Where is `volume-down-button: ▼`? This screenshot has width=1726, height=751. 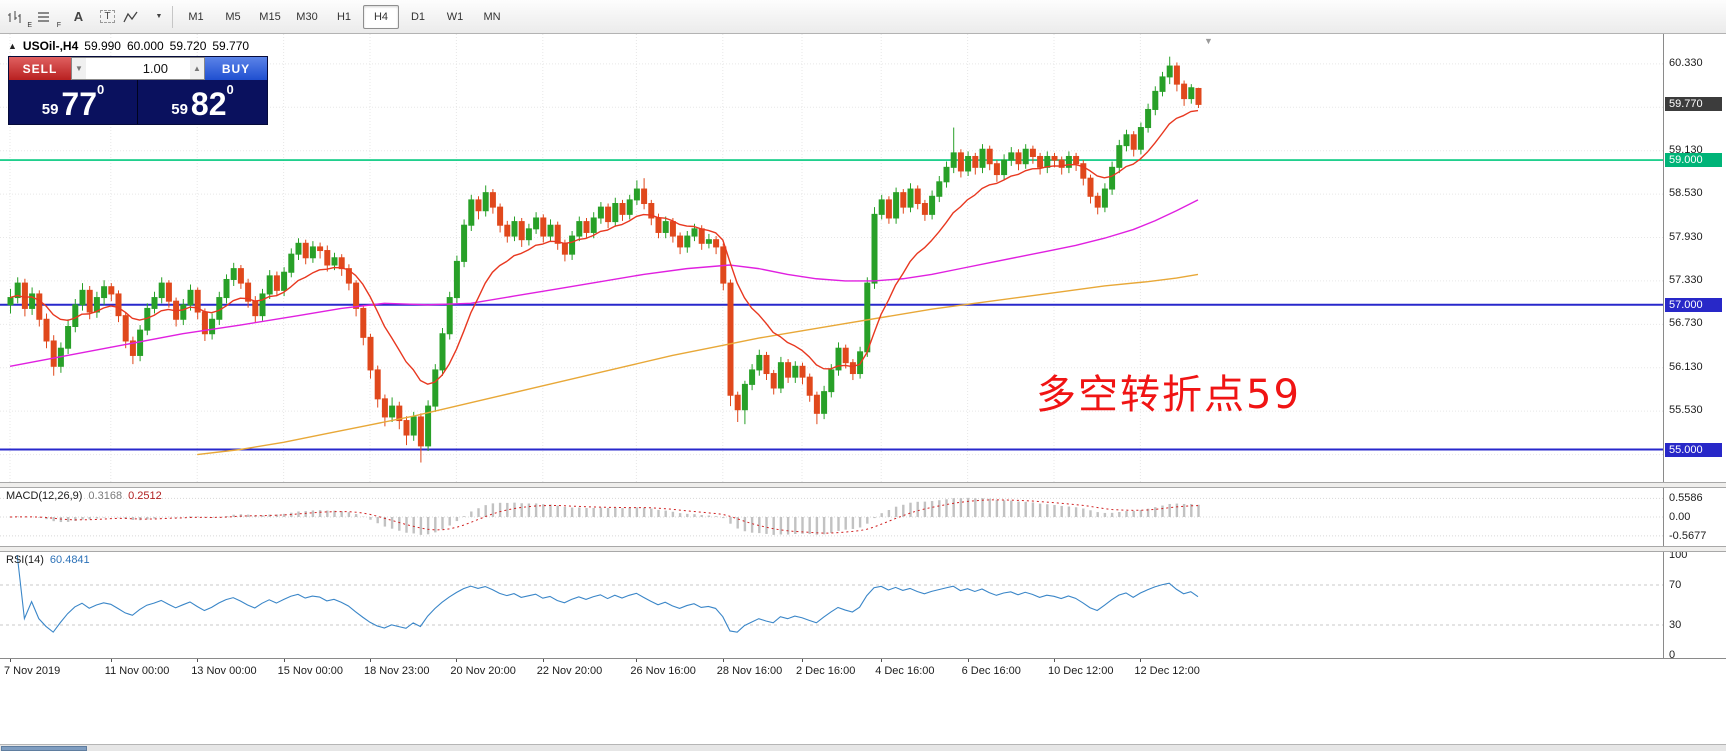 volume-down-button: ▼ is located at coordinates (79, 68).